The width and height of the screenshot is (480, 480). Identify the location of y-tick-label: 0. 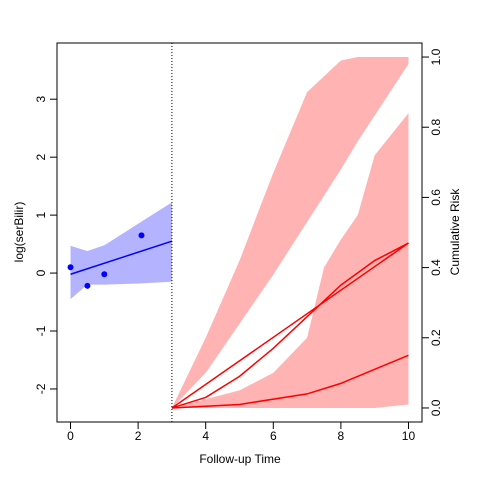
(41, 272).